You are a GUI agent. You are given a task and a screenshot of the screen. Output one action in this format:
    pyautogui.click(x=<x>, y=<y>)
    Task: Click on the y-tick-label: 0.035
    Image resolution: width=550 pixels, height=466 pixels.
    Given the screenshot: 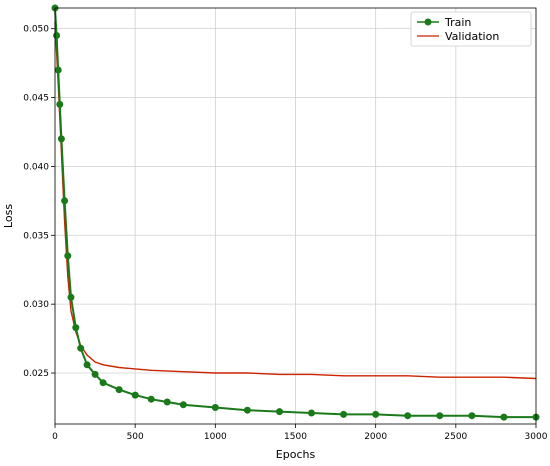 What is the action you would take?
    pyautogui.click(x=36, y=236)
    